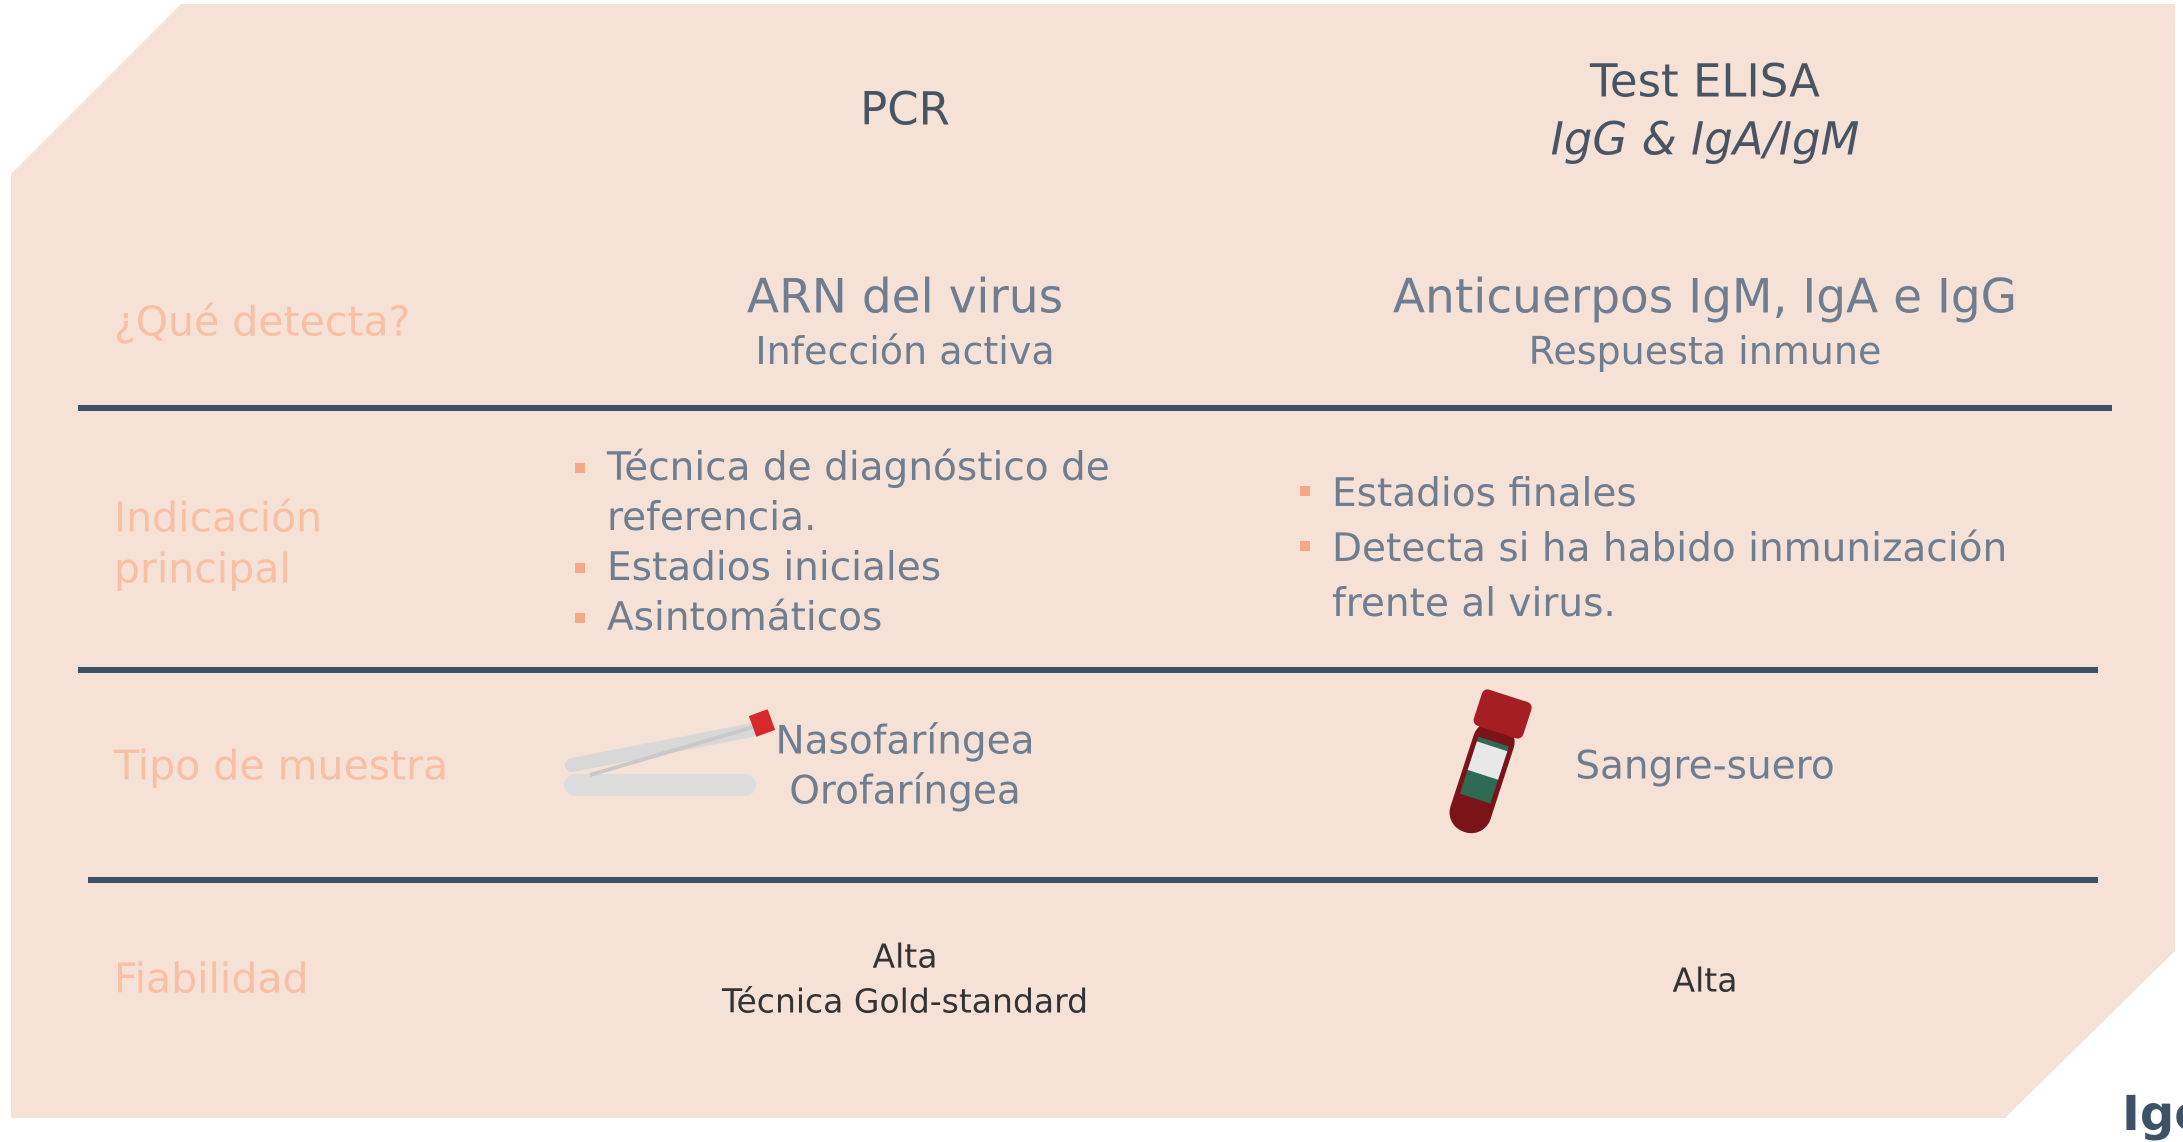  I want to click on bullet: Técnica de diagnóstico de referencia., so click(855, 493).